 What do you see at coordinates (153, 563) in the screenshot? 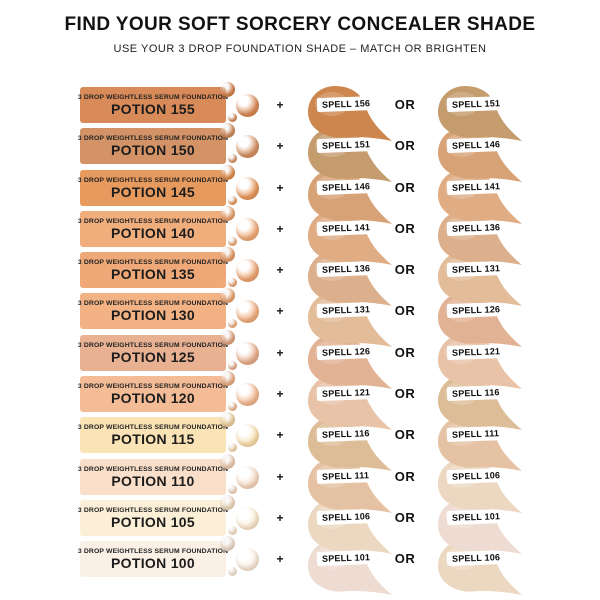
I see `foundation-shade-name: POTION 100` at bounding box center [153, 563].